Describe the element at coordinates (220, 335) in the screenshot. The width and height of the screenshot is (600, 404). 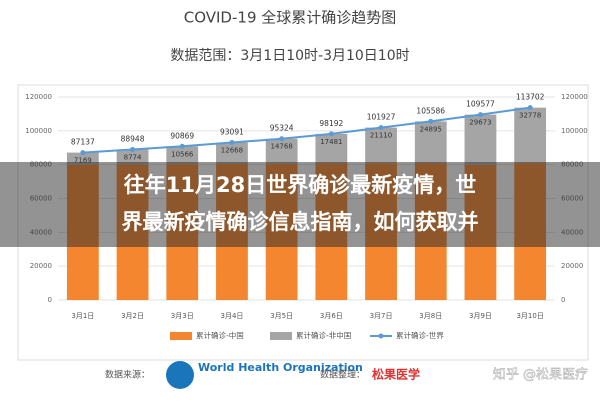
I see `legend-label: 累计确诊-中国` at that location.